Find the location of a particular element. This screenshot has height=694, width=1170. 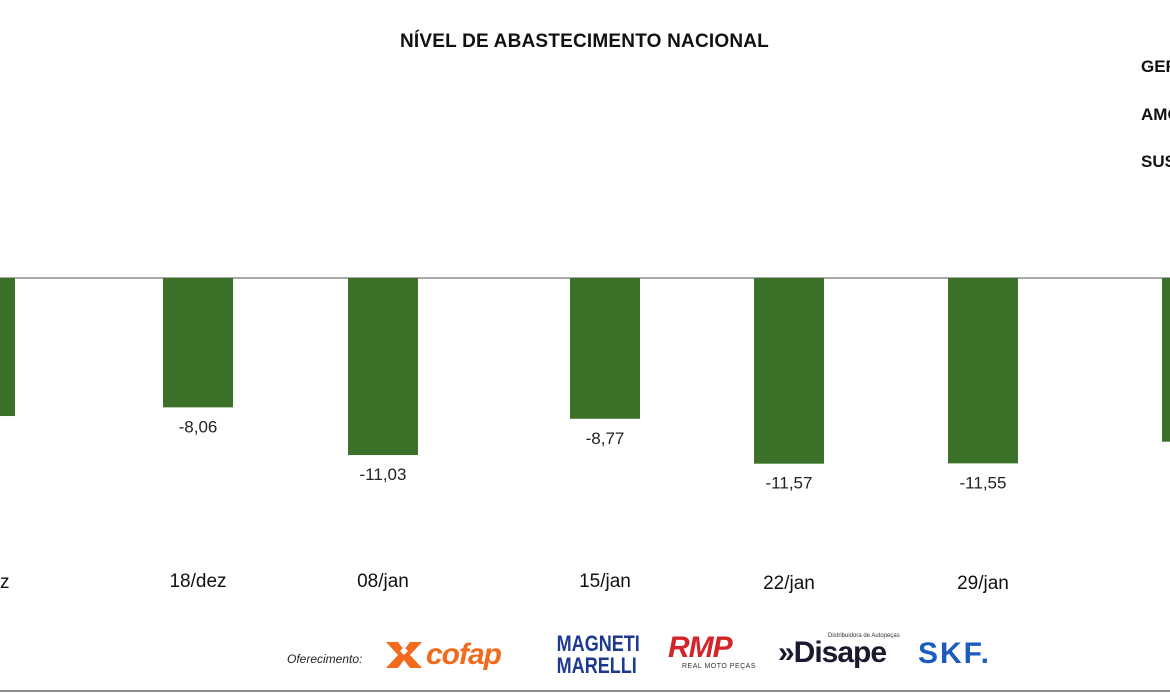

magneti-logo-line2: MARELLI is located at coordinates (596, 665).